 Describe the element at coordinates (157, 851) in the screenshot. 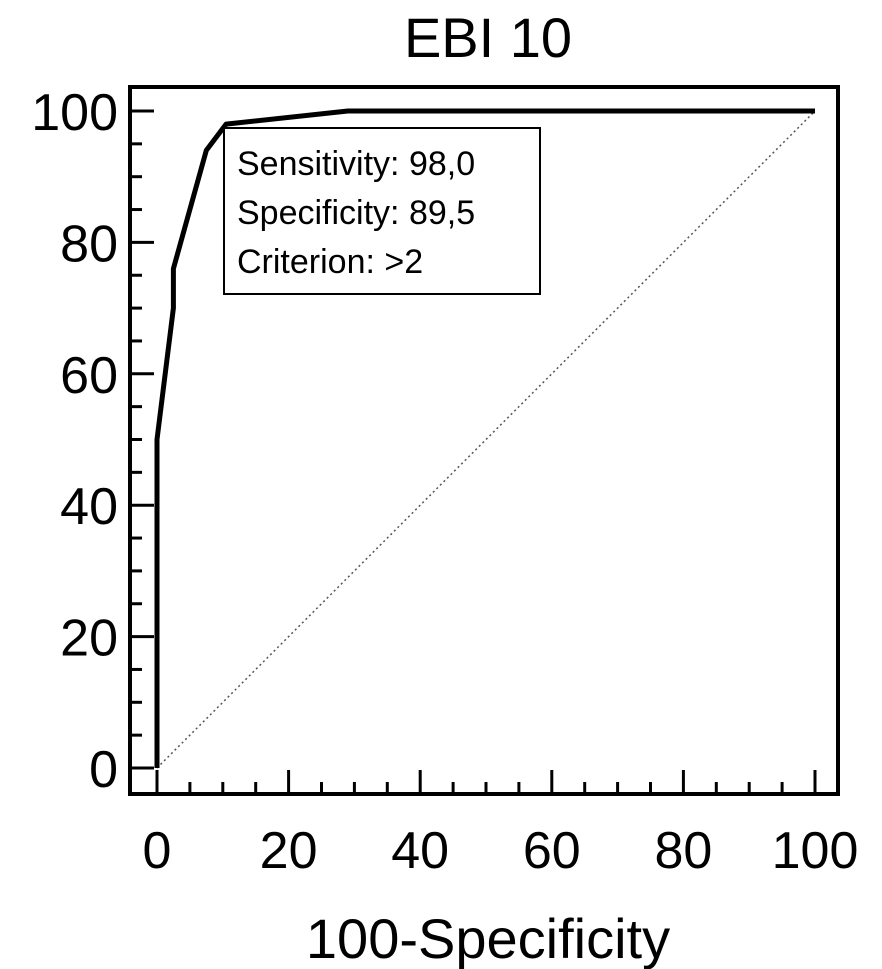

I see `x-tick-label: 0` at that location.